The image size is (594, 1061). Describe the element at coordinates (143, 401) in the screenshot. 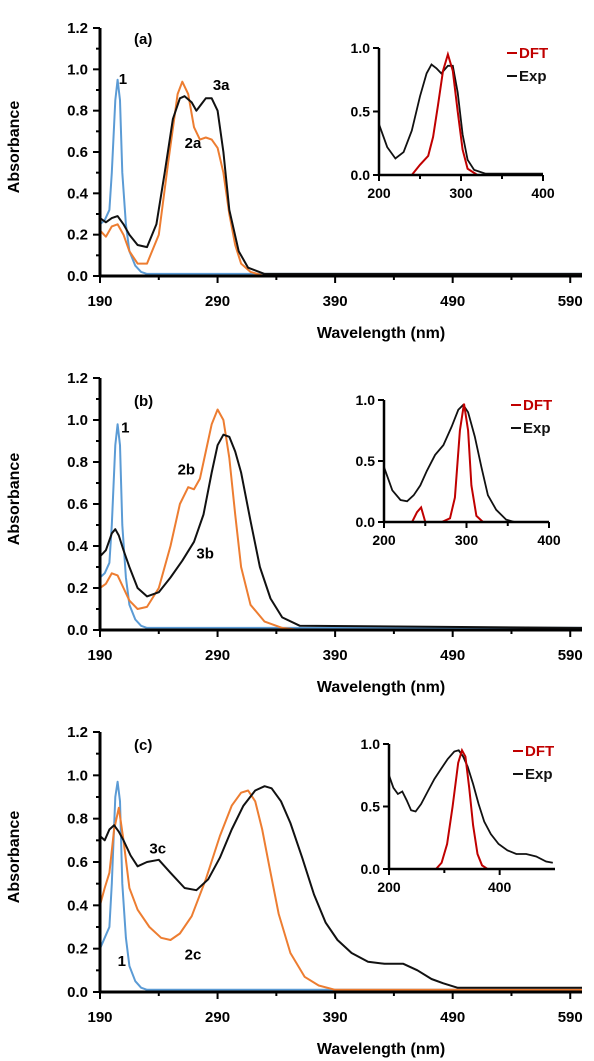

I see `panel-label: (b)` at that location.